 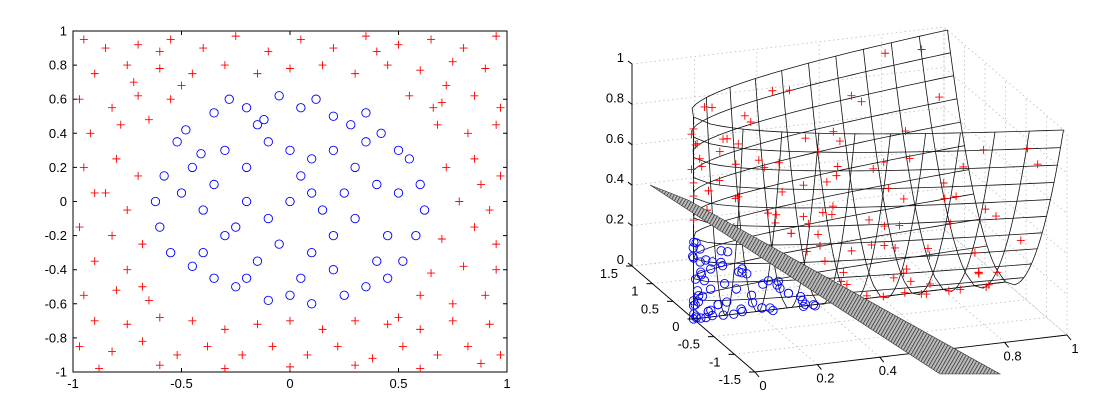 What do you see at coordinates (61, 372) in the screenshot?
I see `y-tick-label: -1` at bounding box center [61, 372].